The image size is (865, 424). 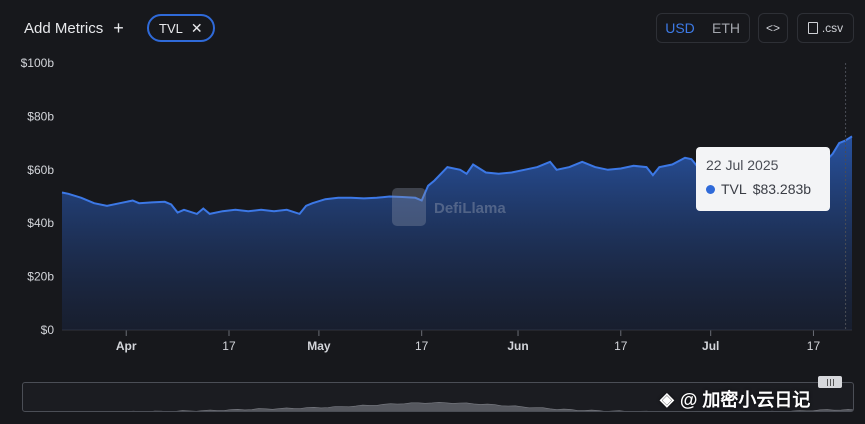 I want to click on navigator-area, so click(x=441, y=406).